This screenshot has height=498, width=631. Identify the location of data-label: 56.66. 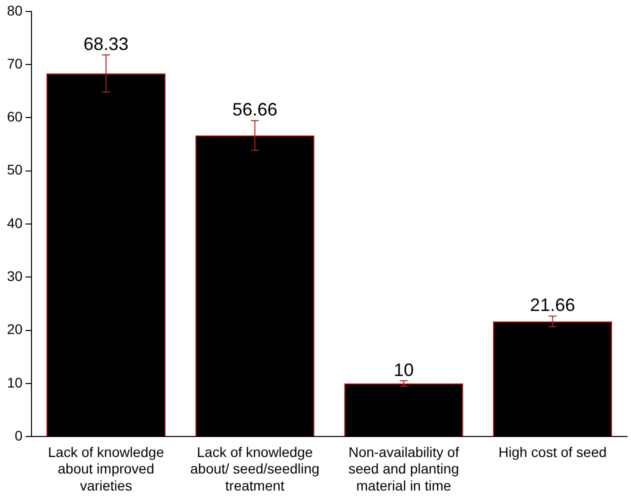
(255, 110).